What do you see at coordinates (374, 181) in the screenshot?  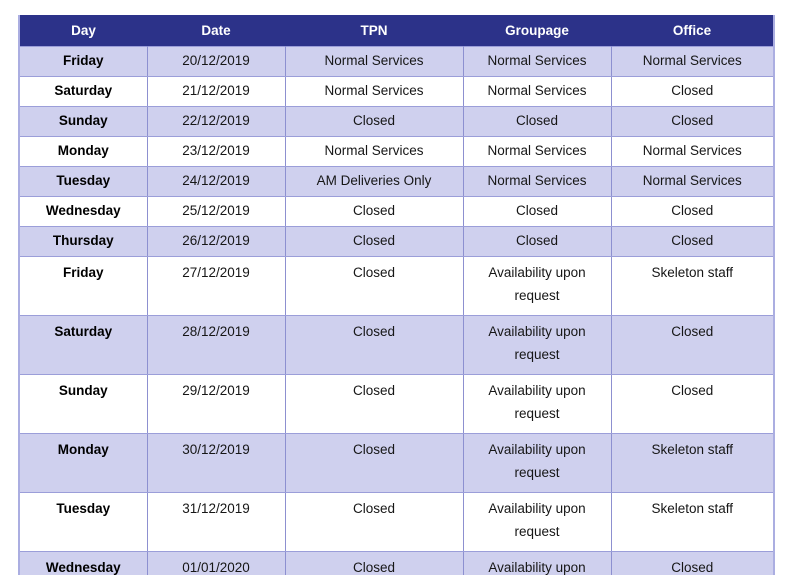 I see `cell-tpn: AM Deliveries Only` at bounding box center [374, 181].